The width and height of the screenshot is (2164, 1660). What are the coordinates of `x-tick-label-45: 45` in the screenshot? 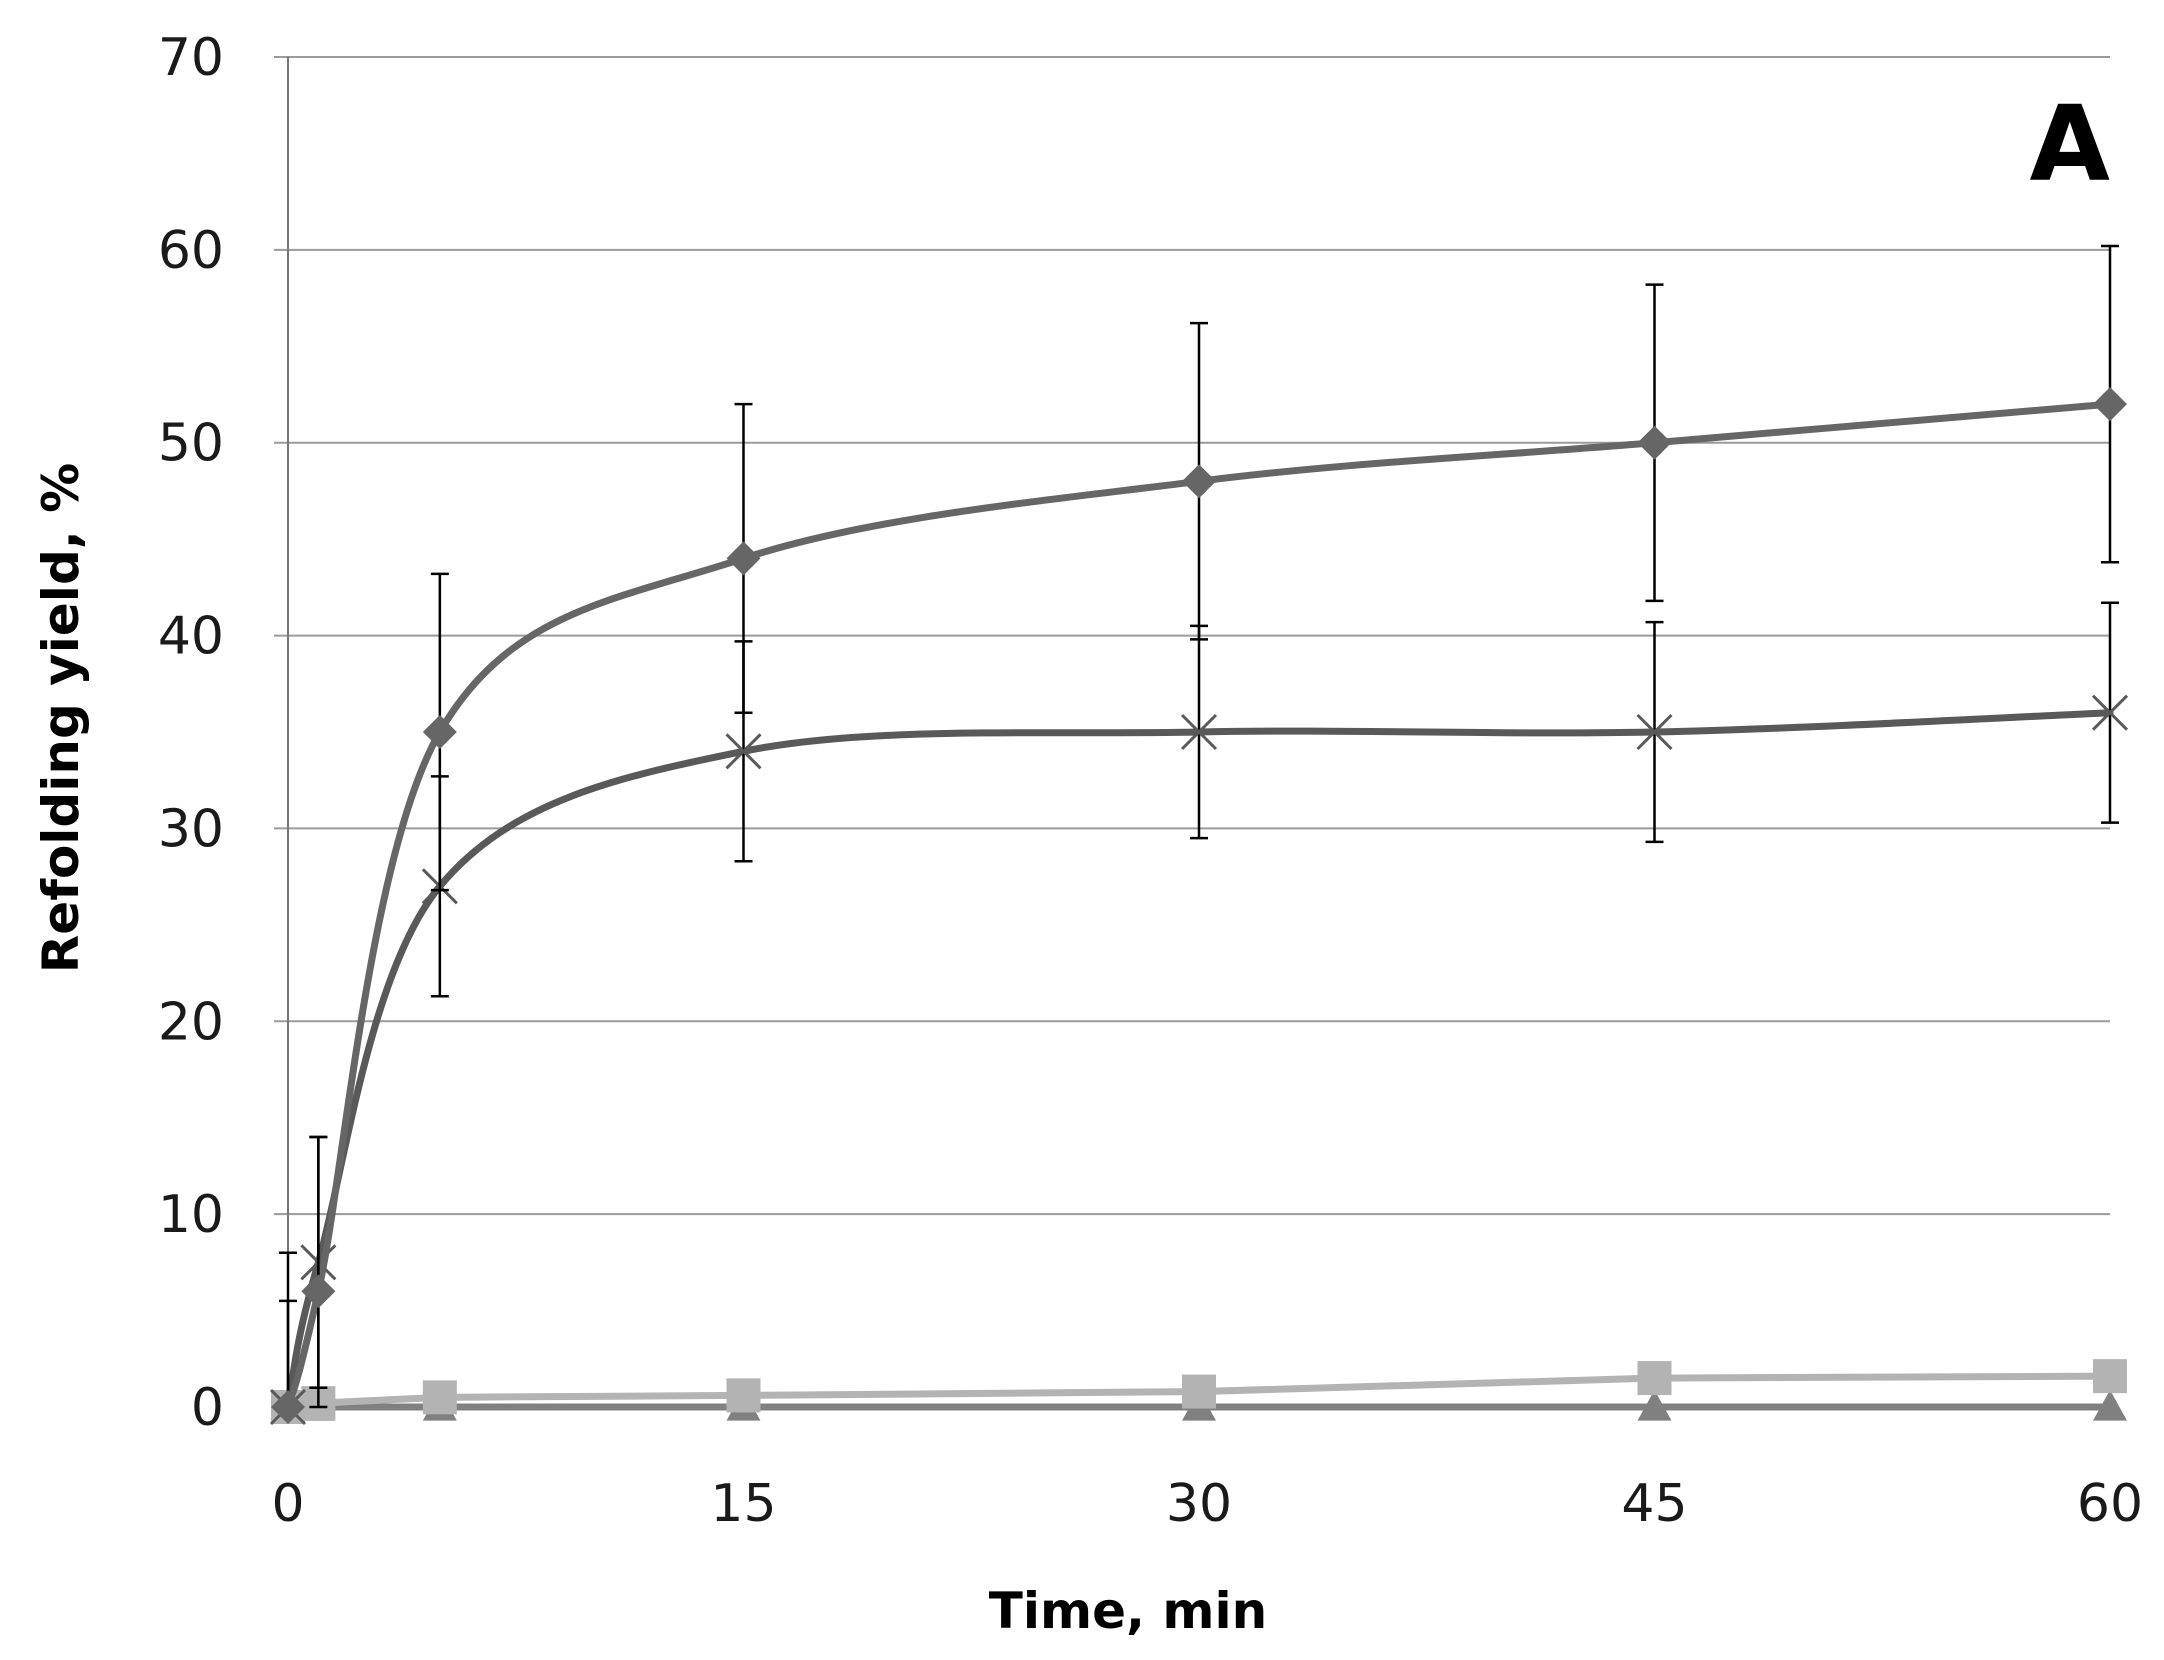 It's located at (1654, 1504).